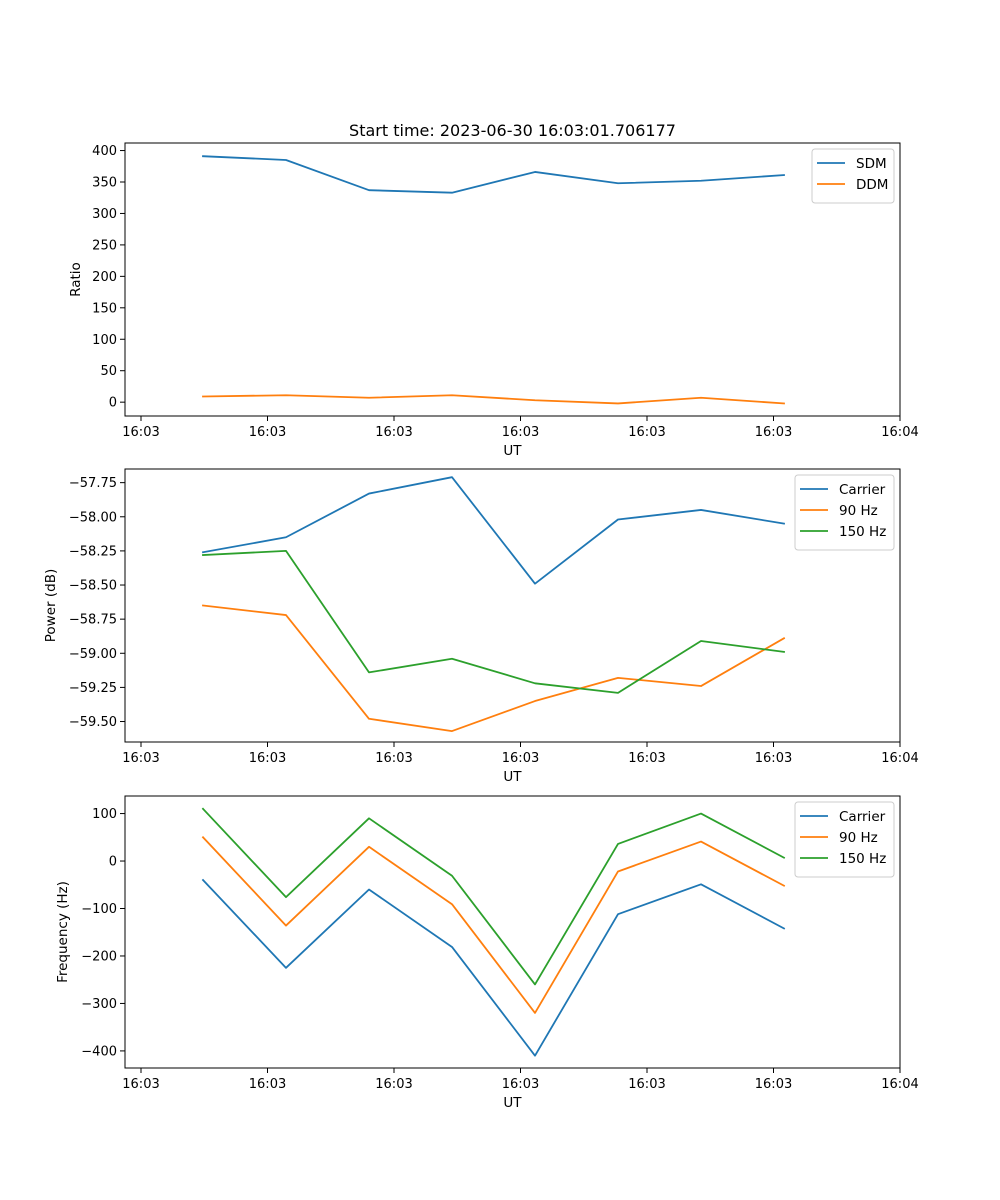 This screenshot has width=1000, height=1200. I want to click on series-line-sdm, so click(493, 174).